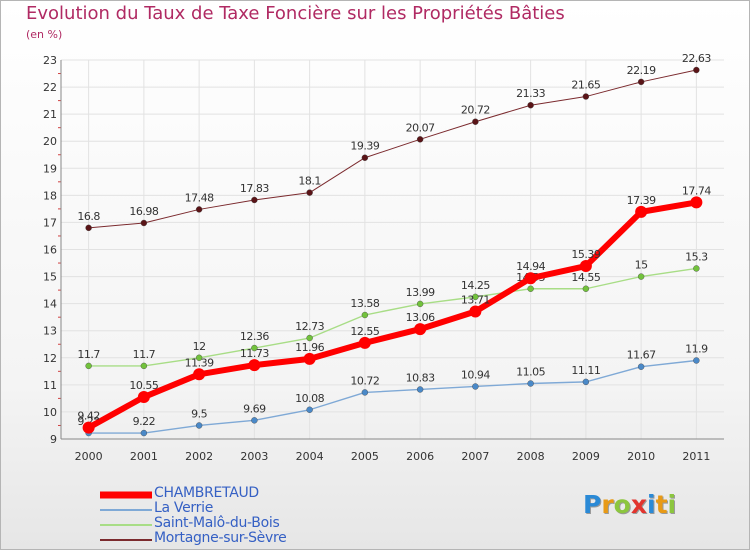 The image size is (750, 550). I want to click on logo-letter: i, so click(672, 504).